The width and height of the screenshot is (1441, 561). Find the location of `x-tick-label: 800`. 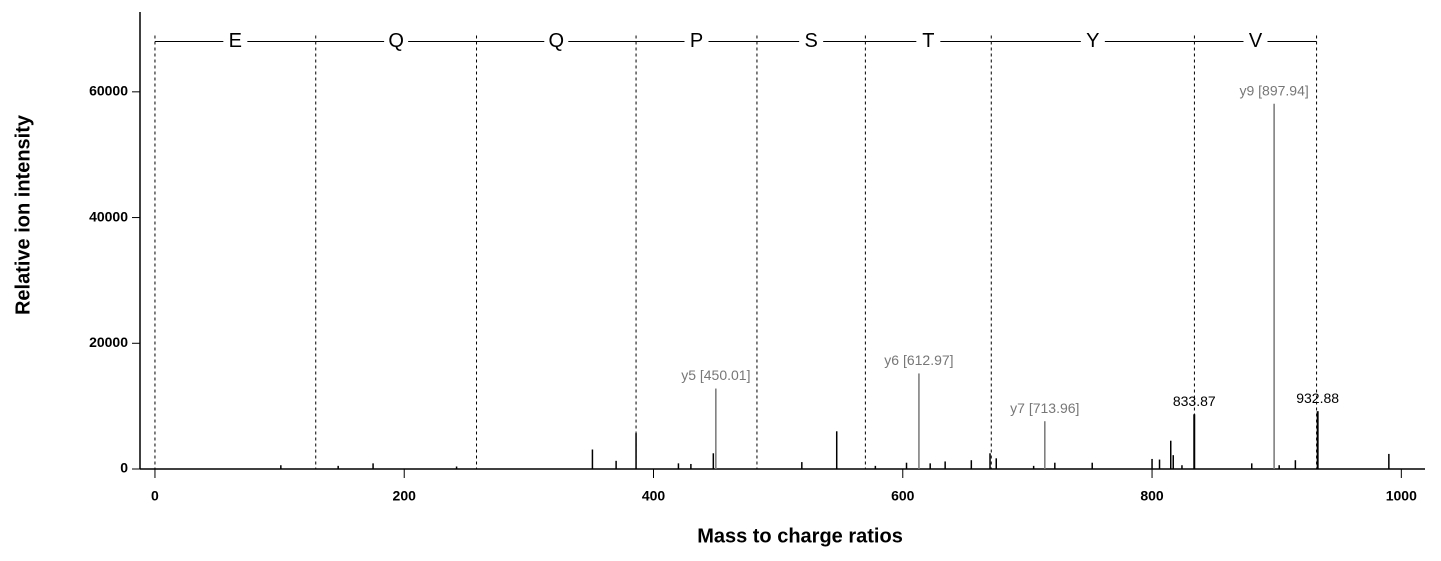

x-tick-label: 800 is located at coordinates (1152, 496).